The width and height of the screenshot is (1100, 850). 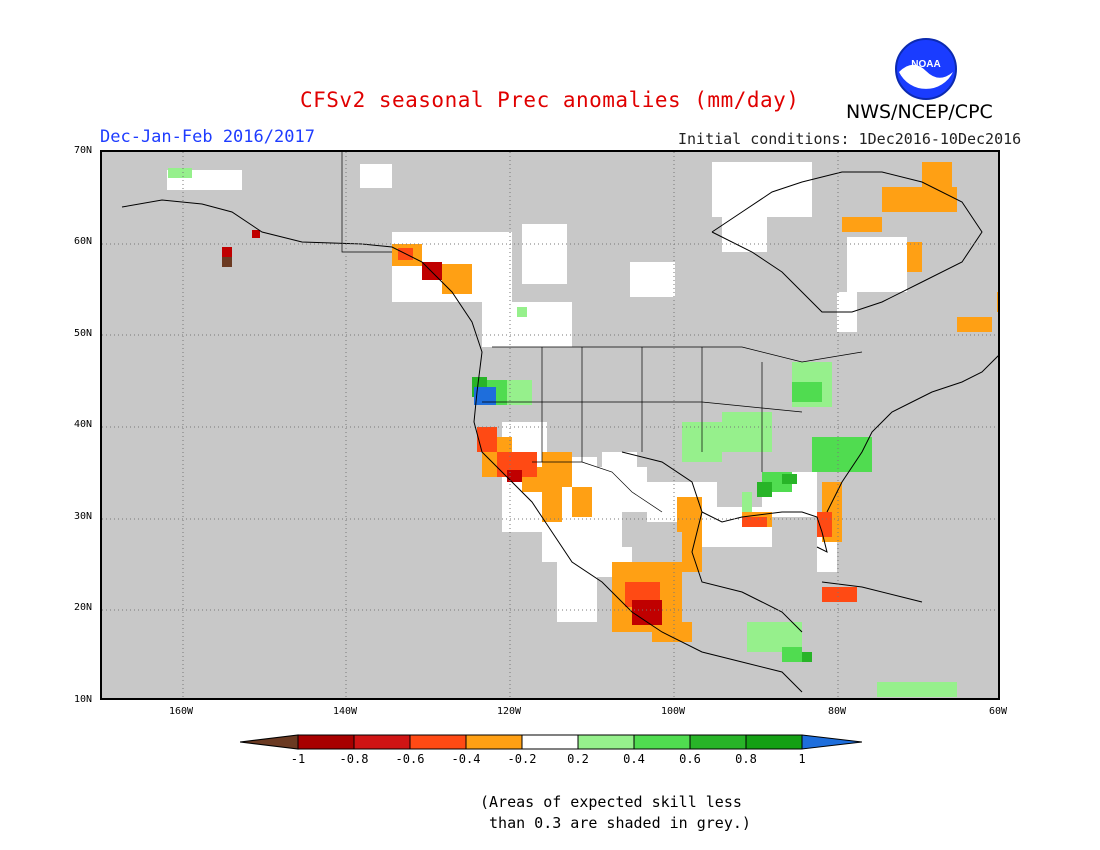 What do you see at coordinates (837, 711) in the screenshot?
I see `lon-label-80w: 80W` at bounding box center [837, 711].